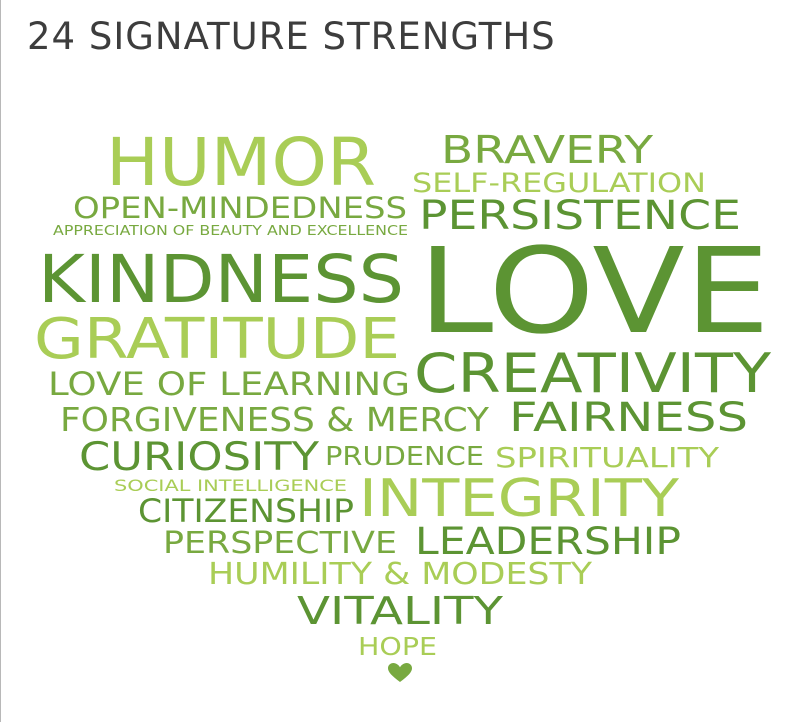 Image resolution: width=799 pixels, height=722 pixels. I want to click on word-creativity: CREATIVITY, so click(592, 373).